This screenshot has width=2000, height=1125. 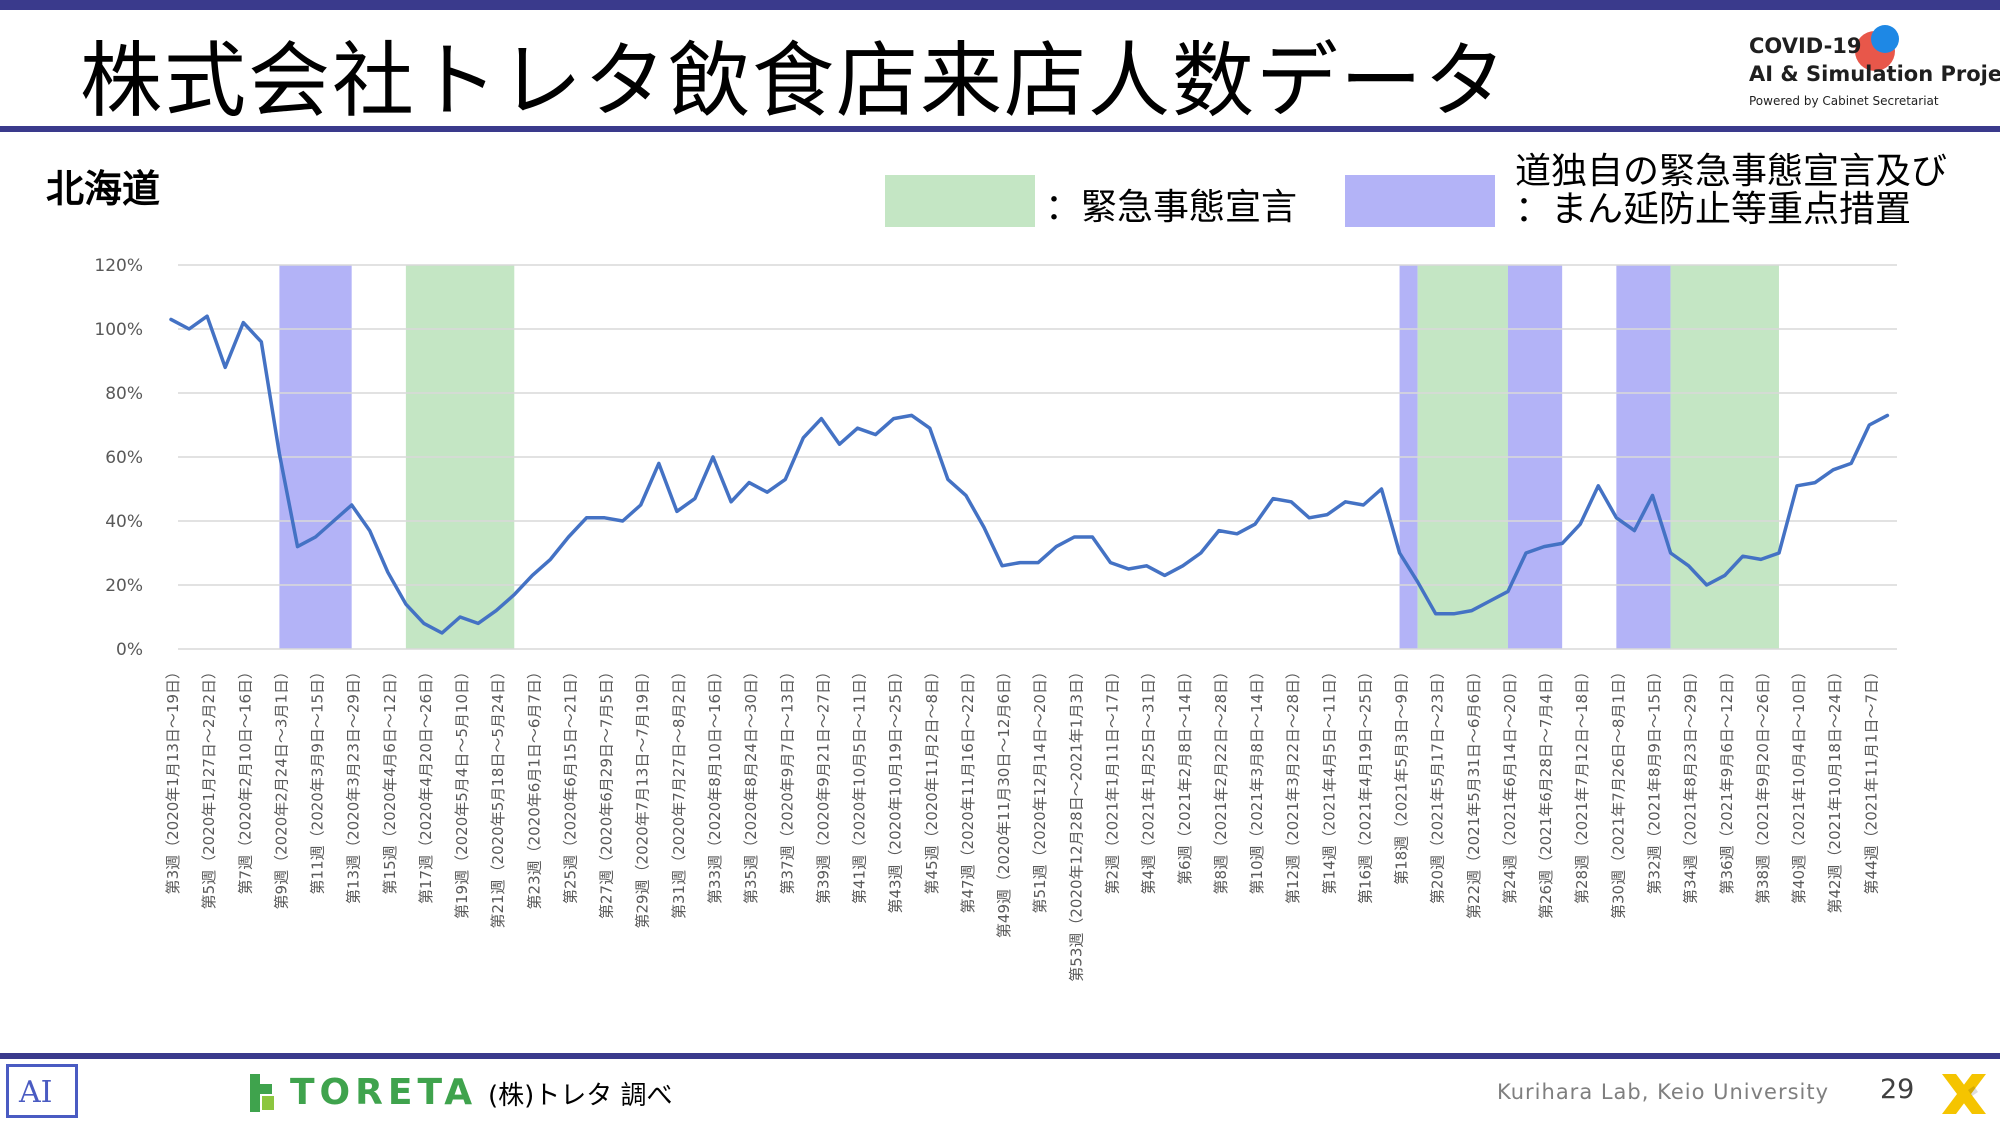 I want to click on x-tick-label: 第18週（2021年5月3日～9日）, so click(x=1402, y=774).